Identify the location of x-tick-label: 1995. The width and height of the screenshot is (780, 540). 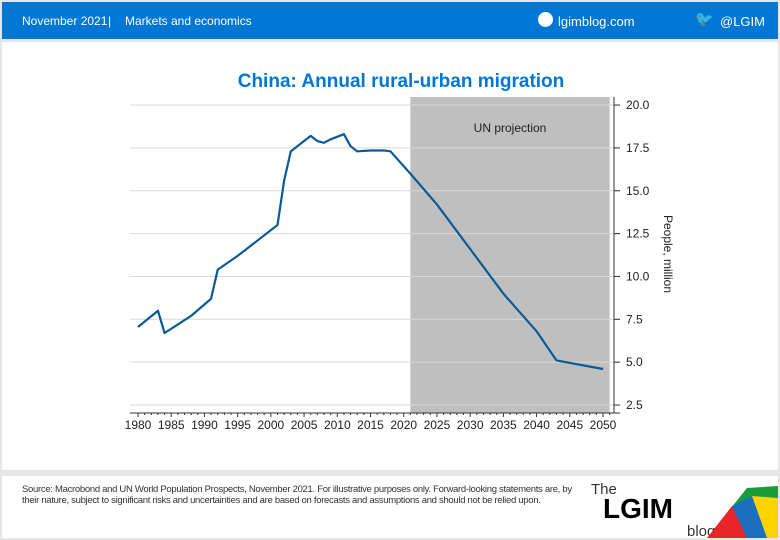
(237, 425).